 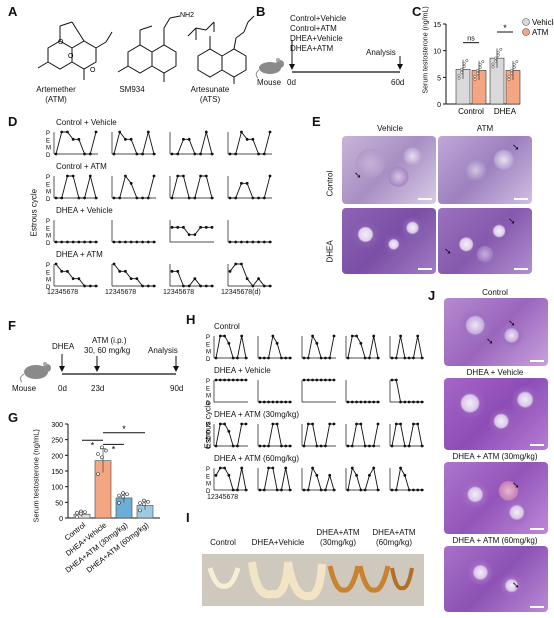 I want to click on g-ytick-label-1: 50, so click(x=59, y=503).